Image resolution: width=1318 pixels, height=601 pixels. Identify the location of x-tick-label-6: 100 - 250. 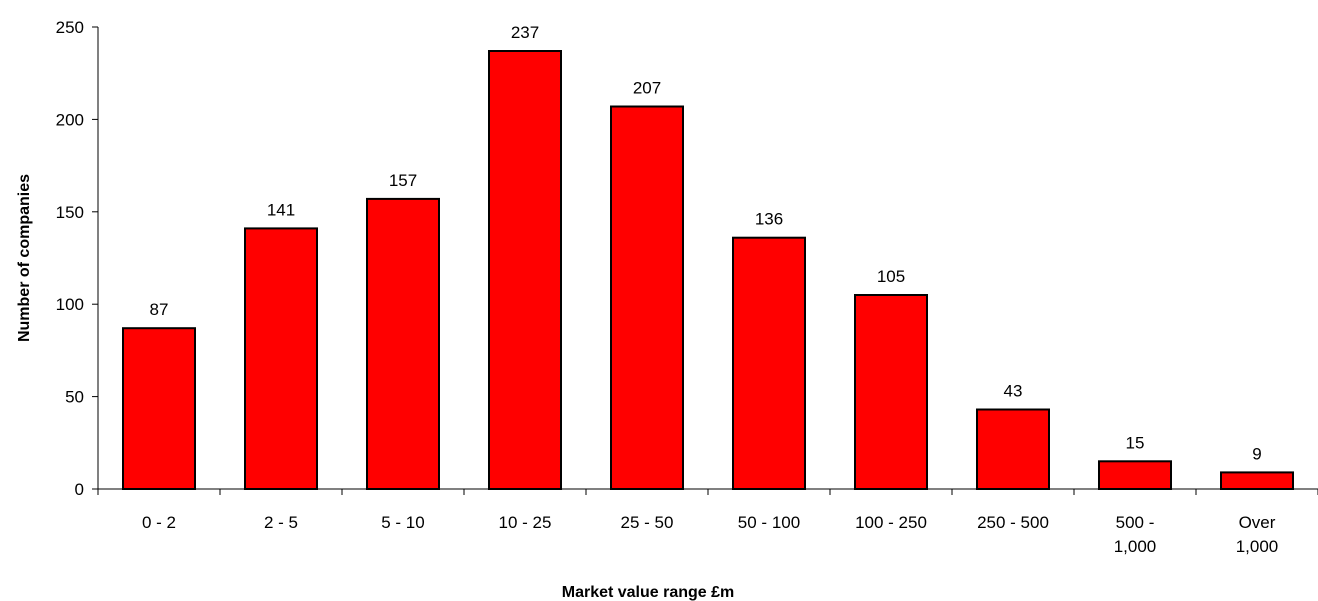
(891, 522).